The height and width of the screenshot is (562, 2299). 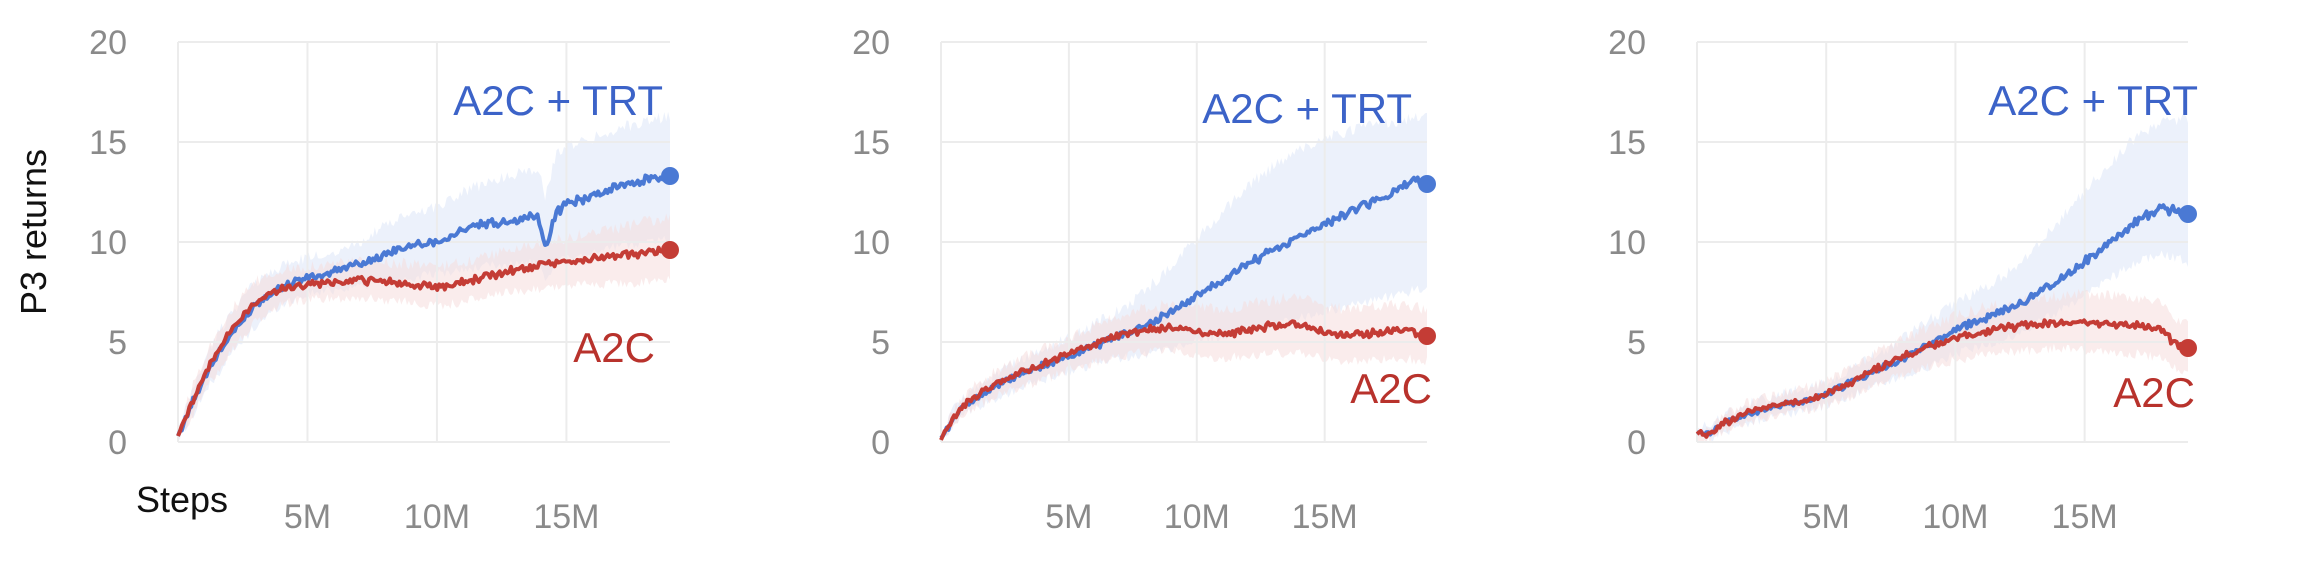 I want to click on confidence-bands, so click(x=424, y=276).